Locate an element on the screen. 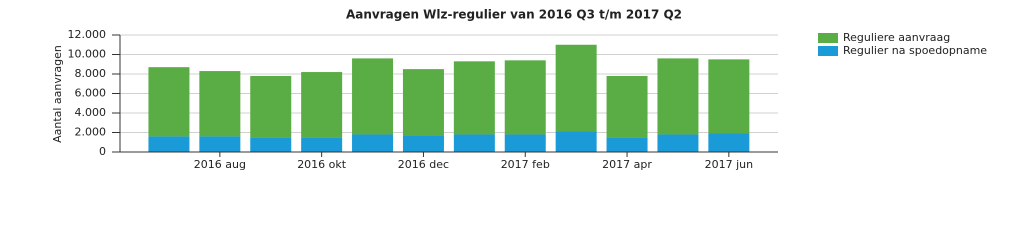 The height and width of the screenshot is (240, 1024). y-tick-label: 0 is located at coordinates (102, 151).